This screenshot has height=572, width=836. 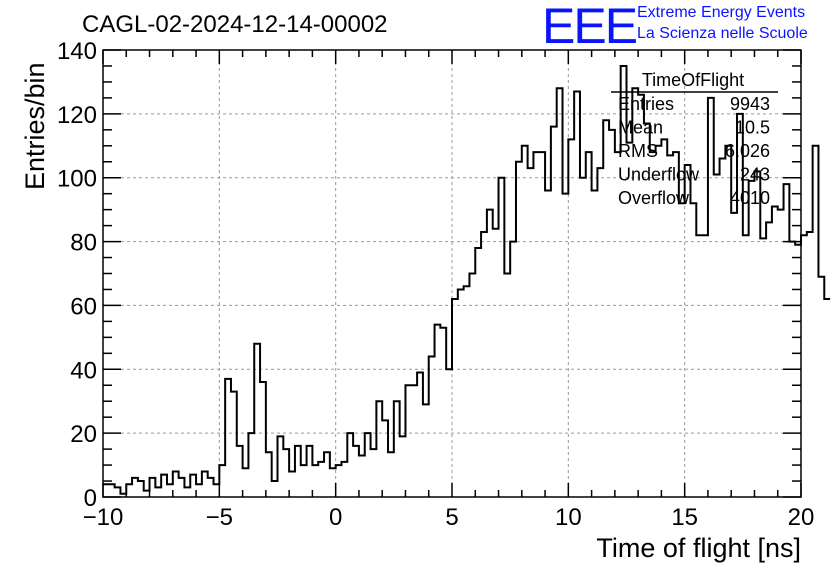 What do you see at coordinates (750, 104) in the screenshot?
I see `stats-row-value: 9943` at bounding box center [750, 104].